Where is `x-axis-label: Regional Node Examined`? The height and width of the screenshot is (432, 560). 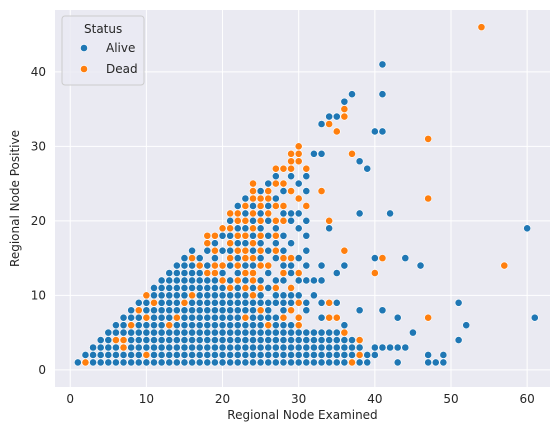
x-axis-label: Regional Node Examined is located at coordinates (302, 415).